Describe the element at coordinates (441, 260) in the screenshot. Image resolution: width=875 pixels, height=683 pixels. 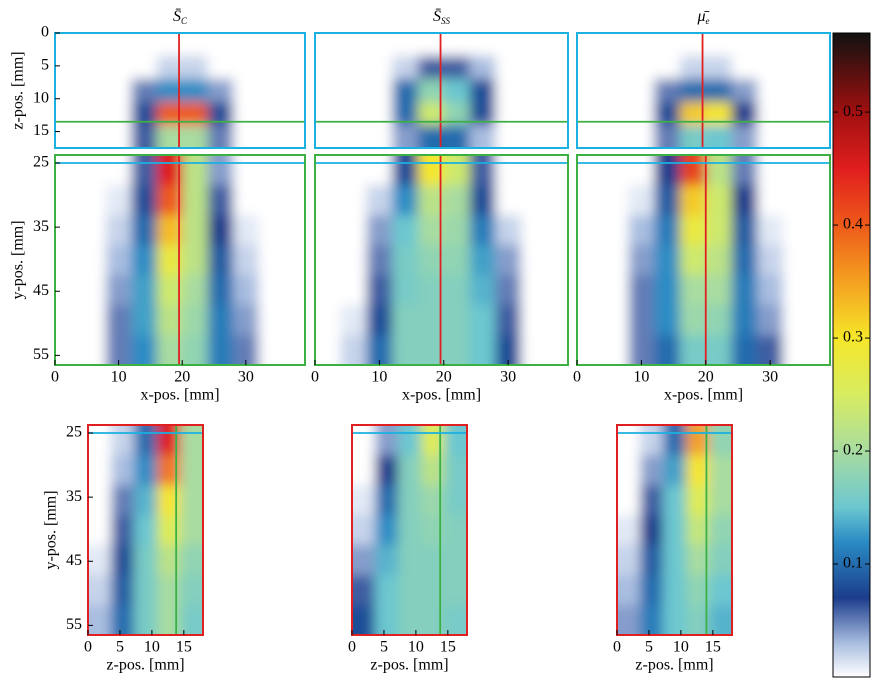
I see `panel-frame` at that location.